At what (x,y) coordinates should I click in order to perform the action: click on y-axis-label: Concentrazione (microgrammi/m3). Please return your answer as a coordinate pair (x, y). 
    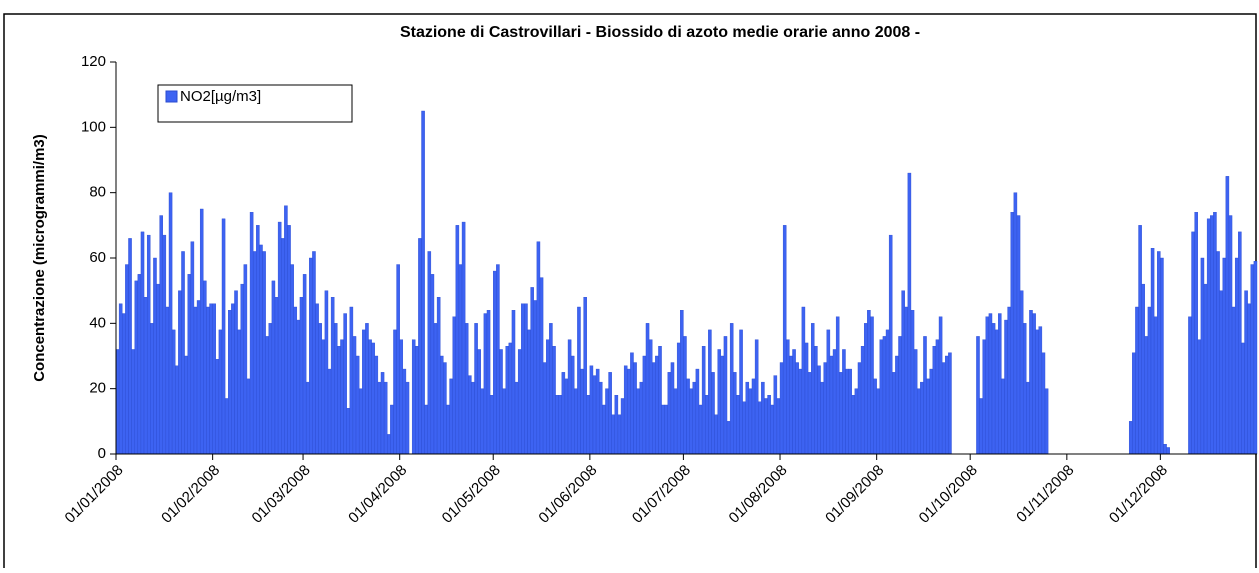
    Looking at the image, I should click on (39, 258).